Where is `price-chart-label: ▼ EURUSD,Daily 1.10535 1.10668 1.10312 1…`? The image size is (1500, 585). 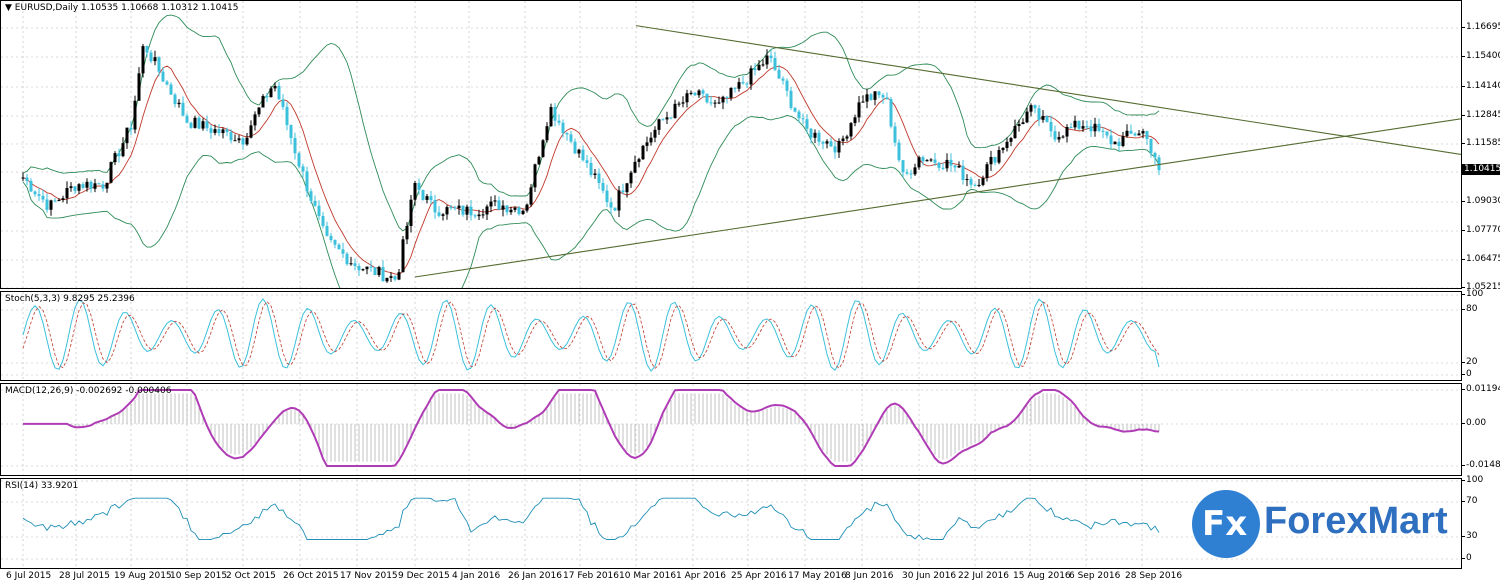
price-chart-label: ▼ EURUSD,Daily 1.10535 1.10668 1.10312 1… is located at coordinates (122, 8).